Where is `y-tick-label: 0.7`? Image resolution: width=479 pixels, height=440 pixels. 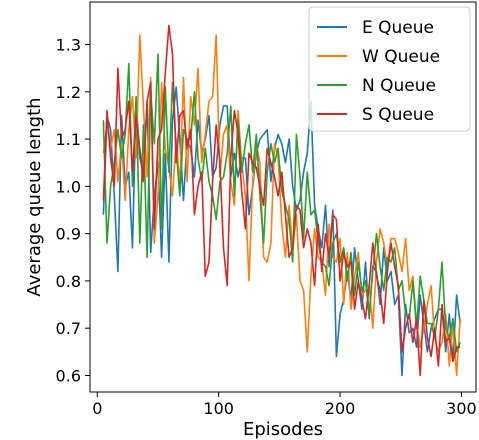 y-tick-label: 0.7 is located at coordinates (68, 328).